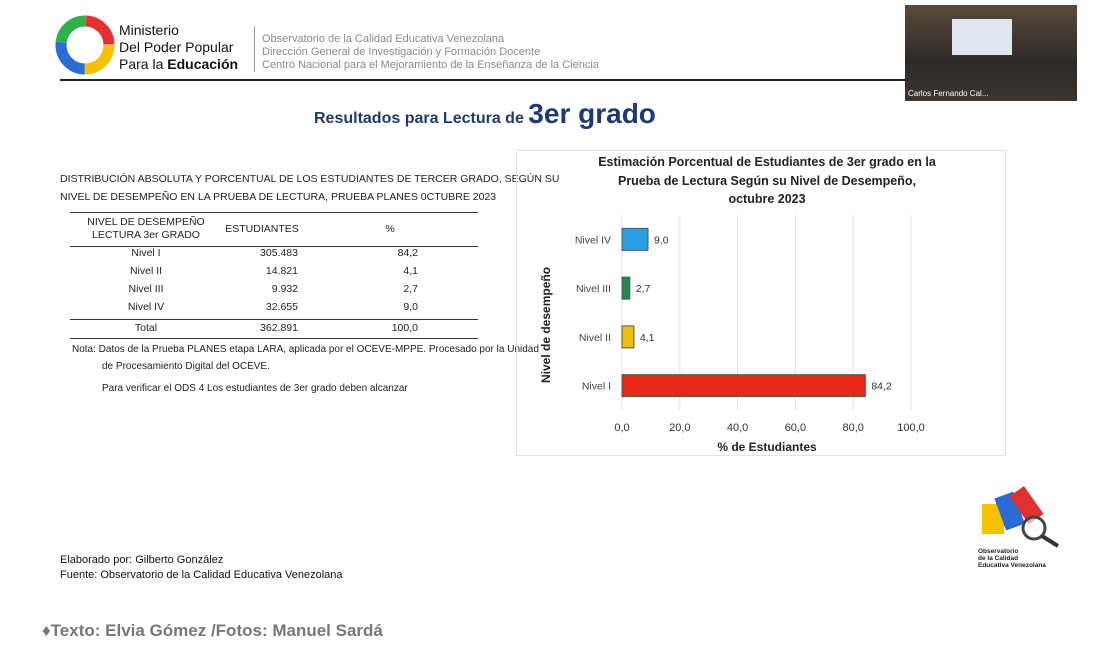 This screenshot has height=653, width=1103. Describe the element at coordinates (593, 289) in the screenshot. I see `y-tick-label: Nivel III` at that location.